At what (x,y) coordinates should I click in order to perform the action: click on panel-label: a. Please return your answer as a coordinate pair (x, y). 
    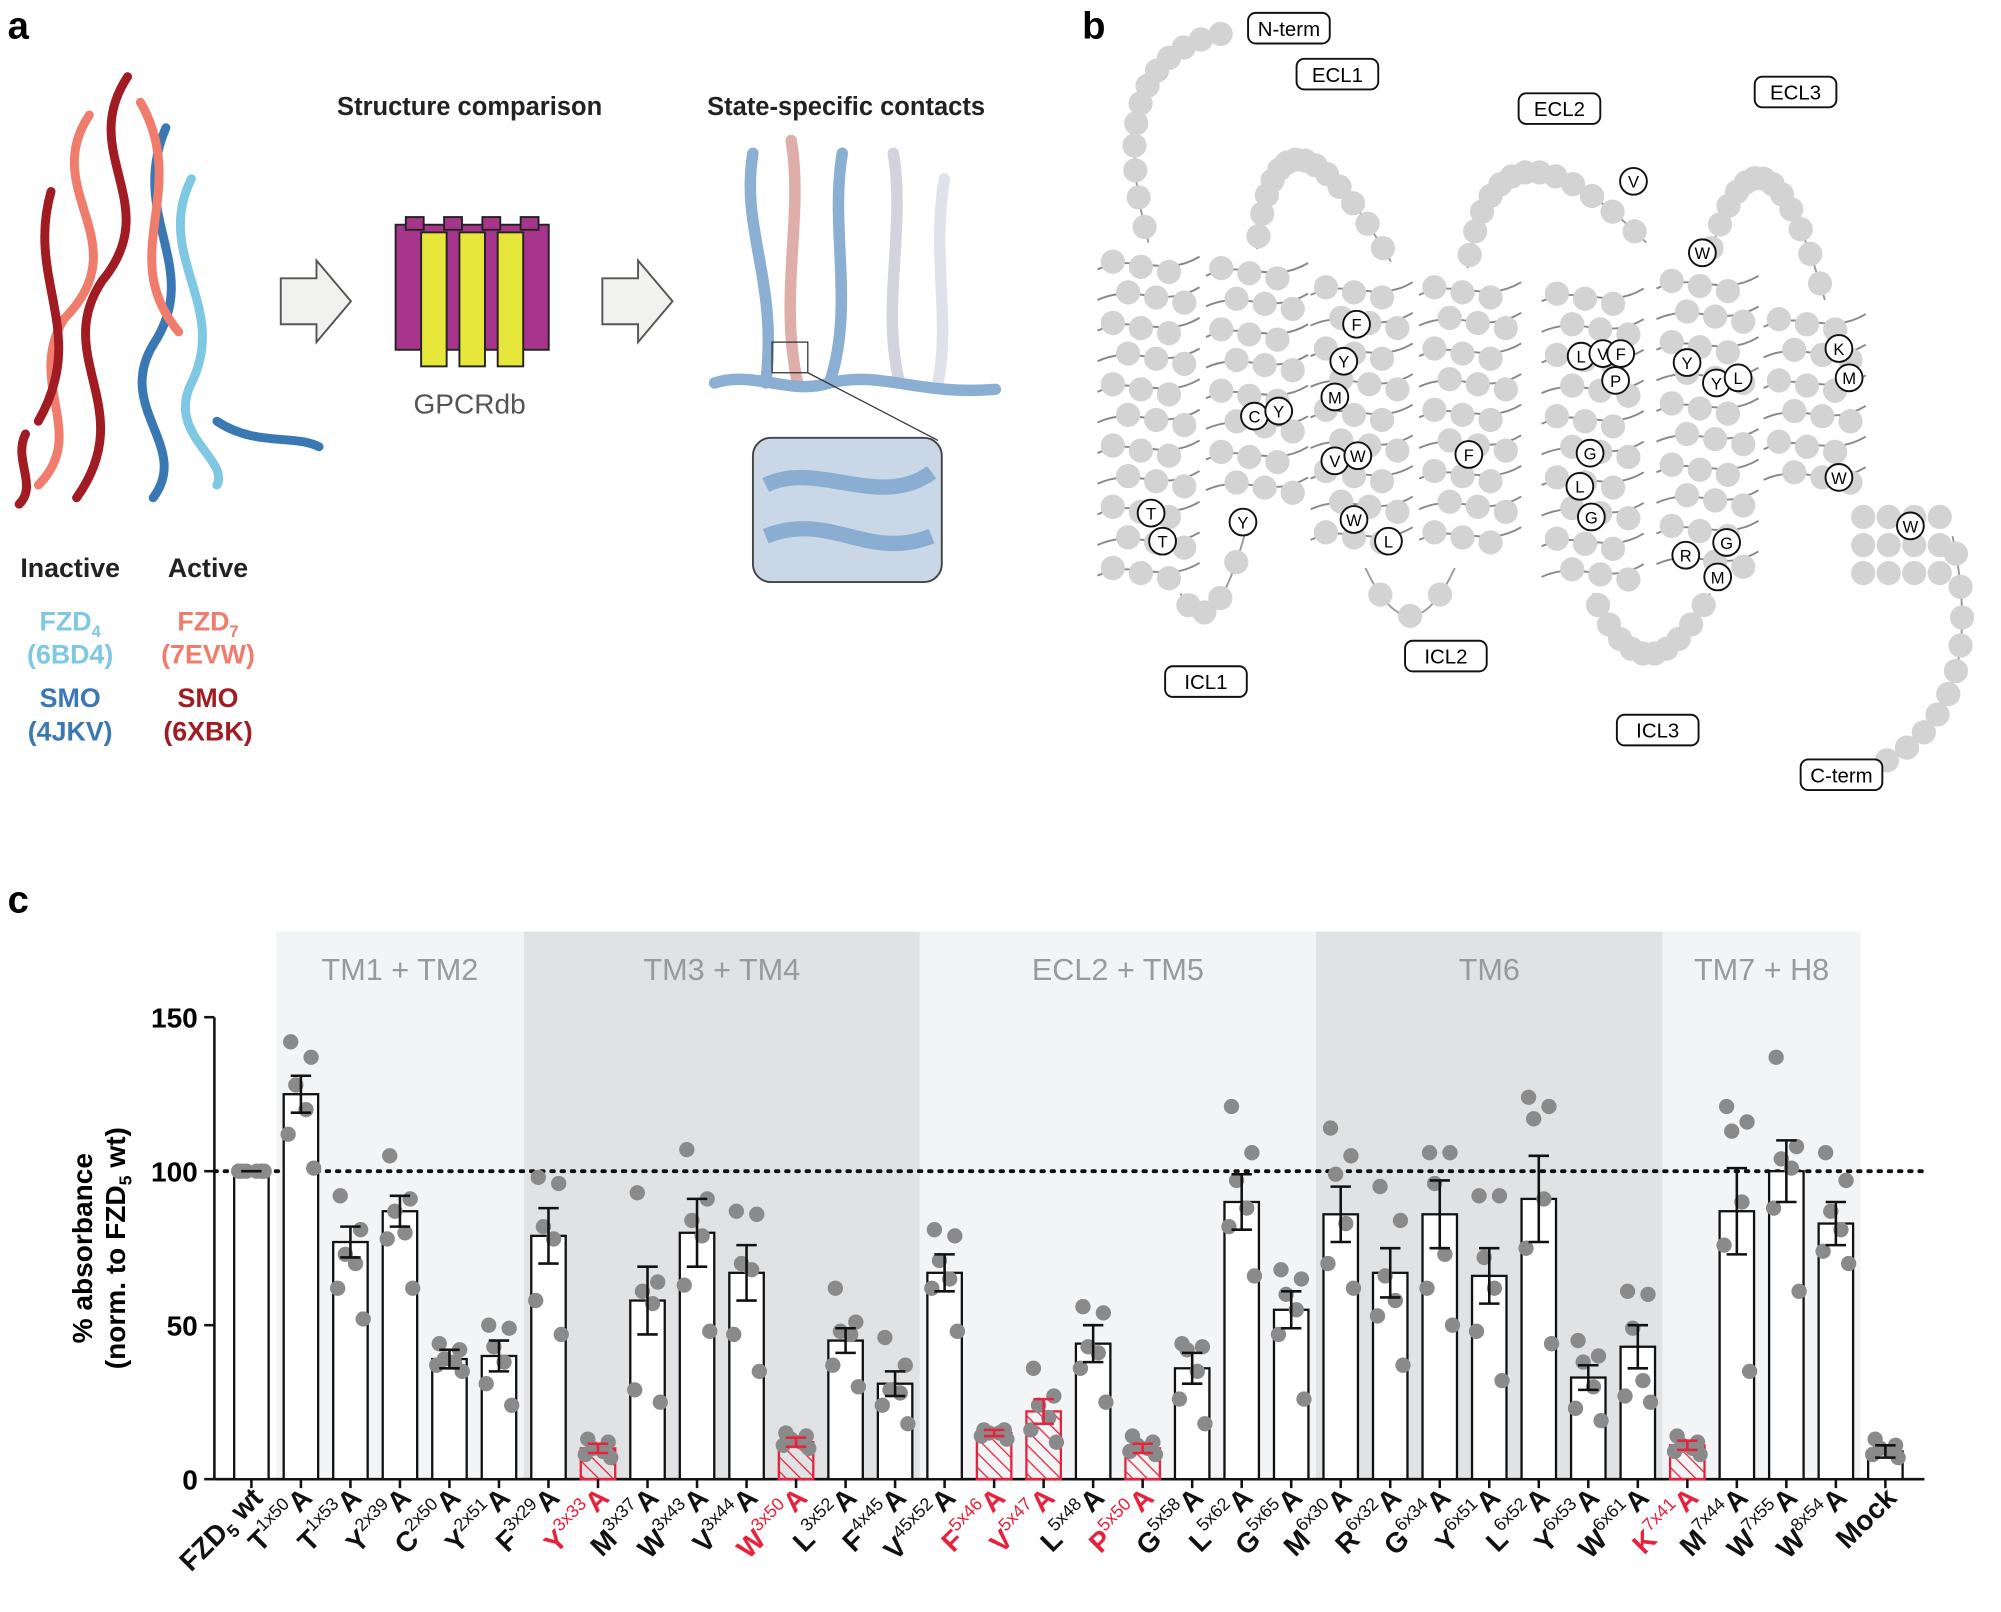
    Looking at the image, I should click on (19, 25).